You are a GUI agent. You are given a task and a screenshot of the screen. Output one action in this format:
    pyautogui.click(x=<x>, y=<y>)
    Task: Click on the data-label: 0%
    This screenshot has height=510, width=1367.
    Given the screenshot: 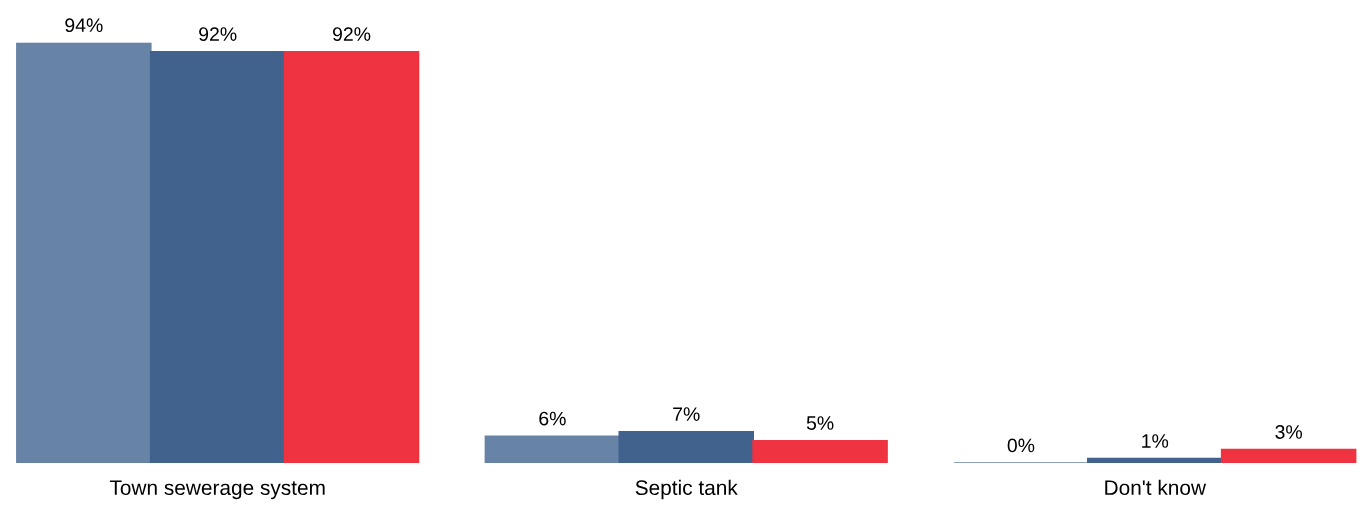 What is the action you would take?
    pyautogui.click(x=1021, y=445)
    